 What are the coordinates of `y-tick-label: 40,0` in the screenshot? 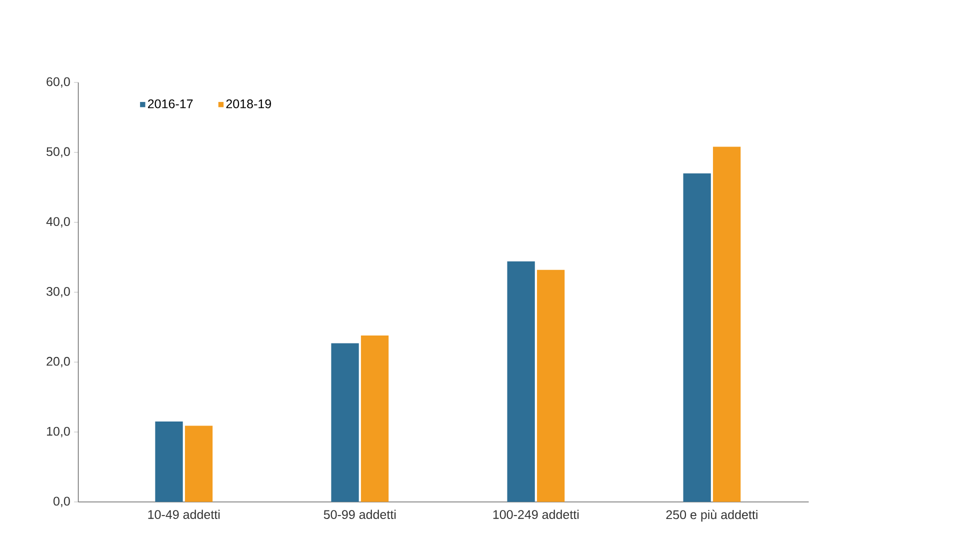 It's located at (58, 222).